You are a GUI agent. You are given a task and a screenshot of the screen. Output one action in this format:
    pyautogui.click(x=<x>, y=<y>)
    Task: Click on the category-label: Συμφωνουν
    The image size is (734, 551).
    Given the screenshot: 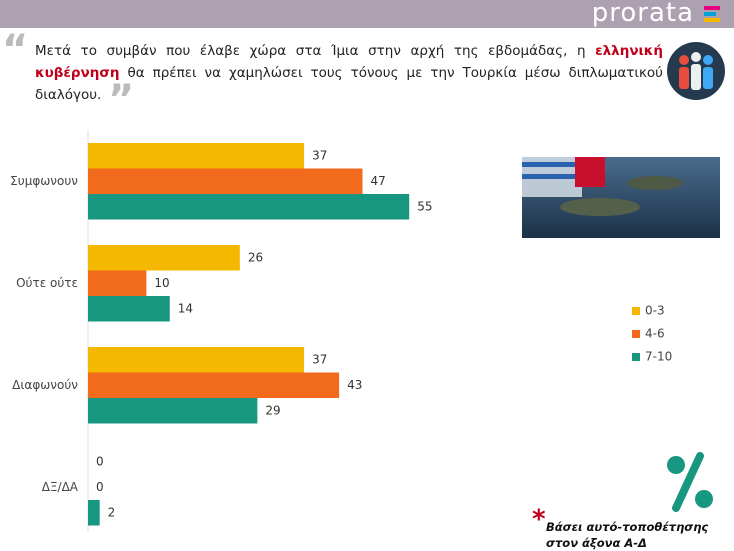 What is the action you would take?
    pyautogui.click(x=44, y=181)
    